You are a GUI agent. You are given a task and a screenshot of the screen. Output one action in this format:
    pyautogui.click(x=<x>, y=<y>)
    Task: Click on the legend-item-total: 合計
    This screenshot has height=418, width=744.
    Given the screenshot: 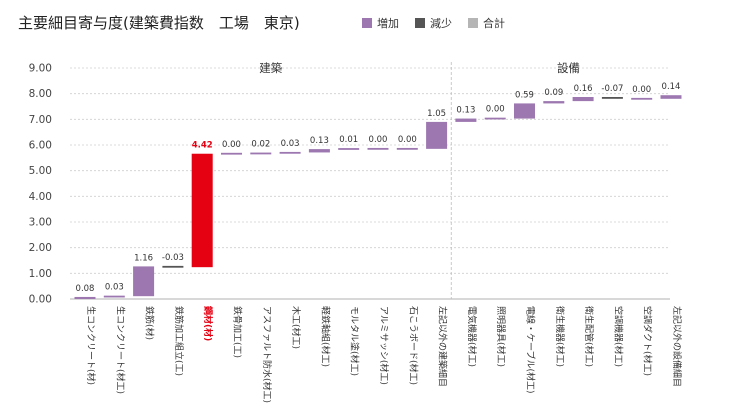 What is the action you would take?
    pyautogui.click(x=486, y=23)
    